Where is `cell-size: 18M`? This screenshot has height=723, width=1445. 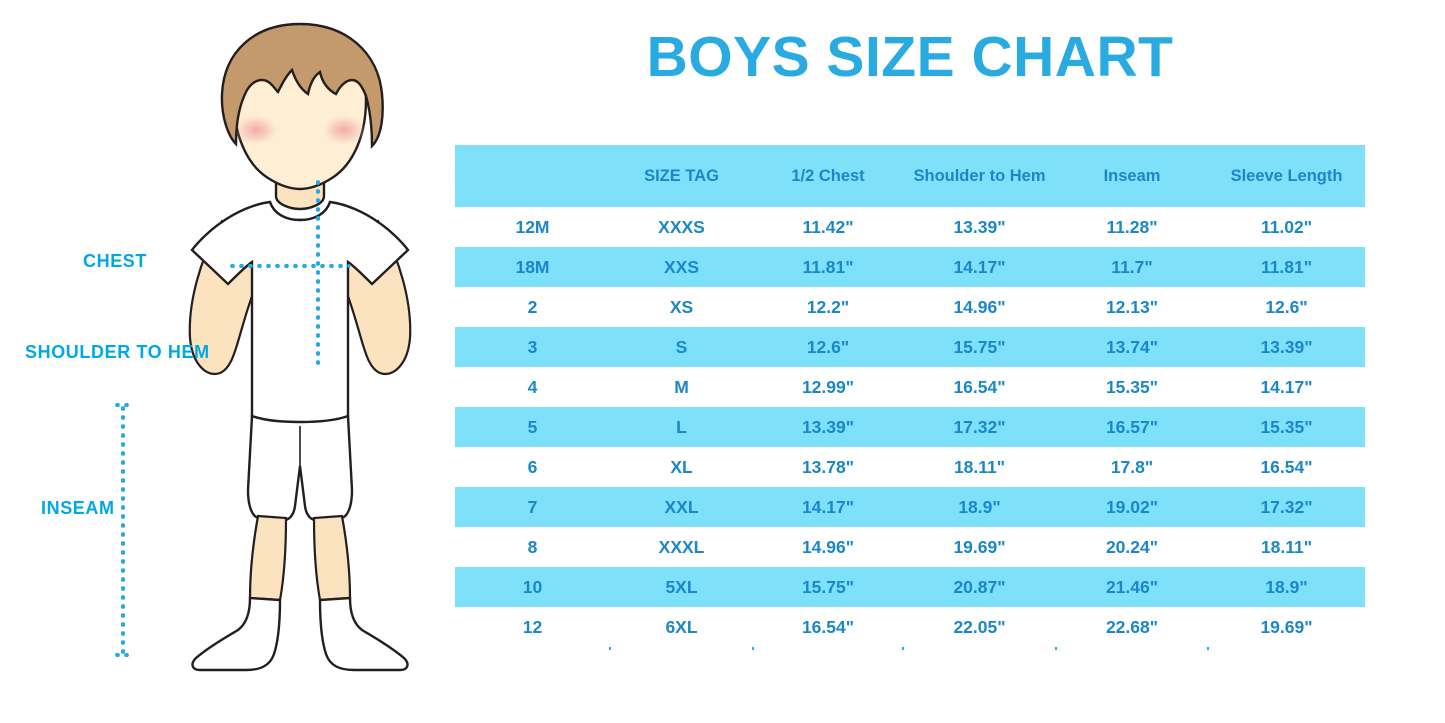 cell-size: 18M is located at coordinates (532, 267).